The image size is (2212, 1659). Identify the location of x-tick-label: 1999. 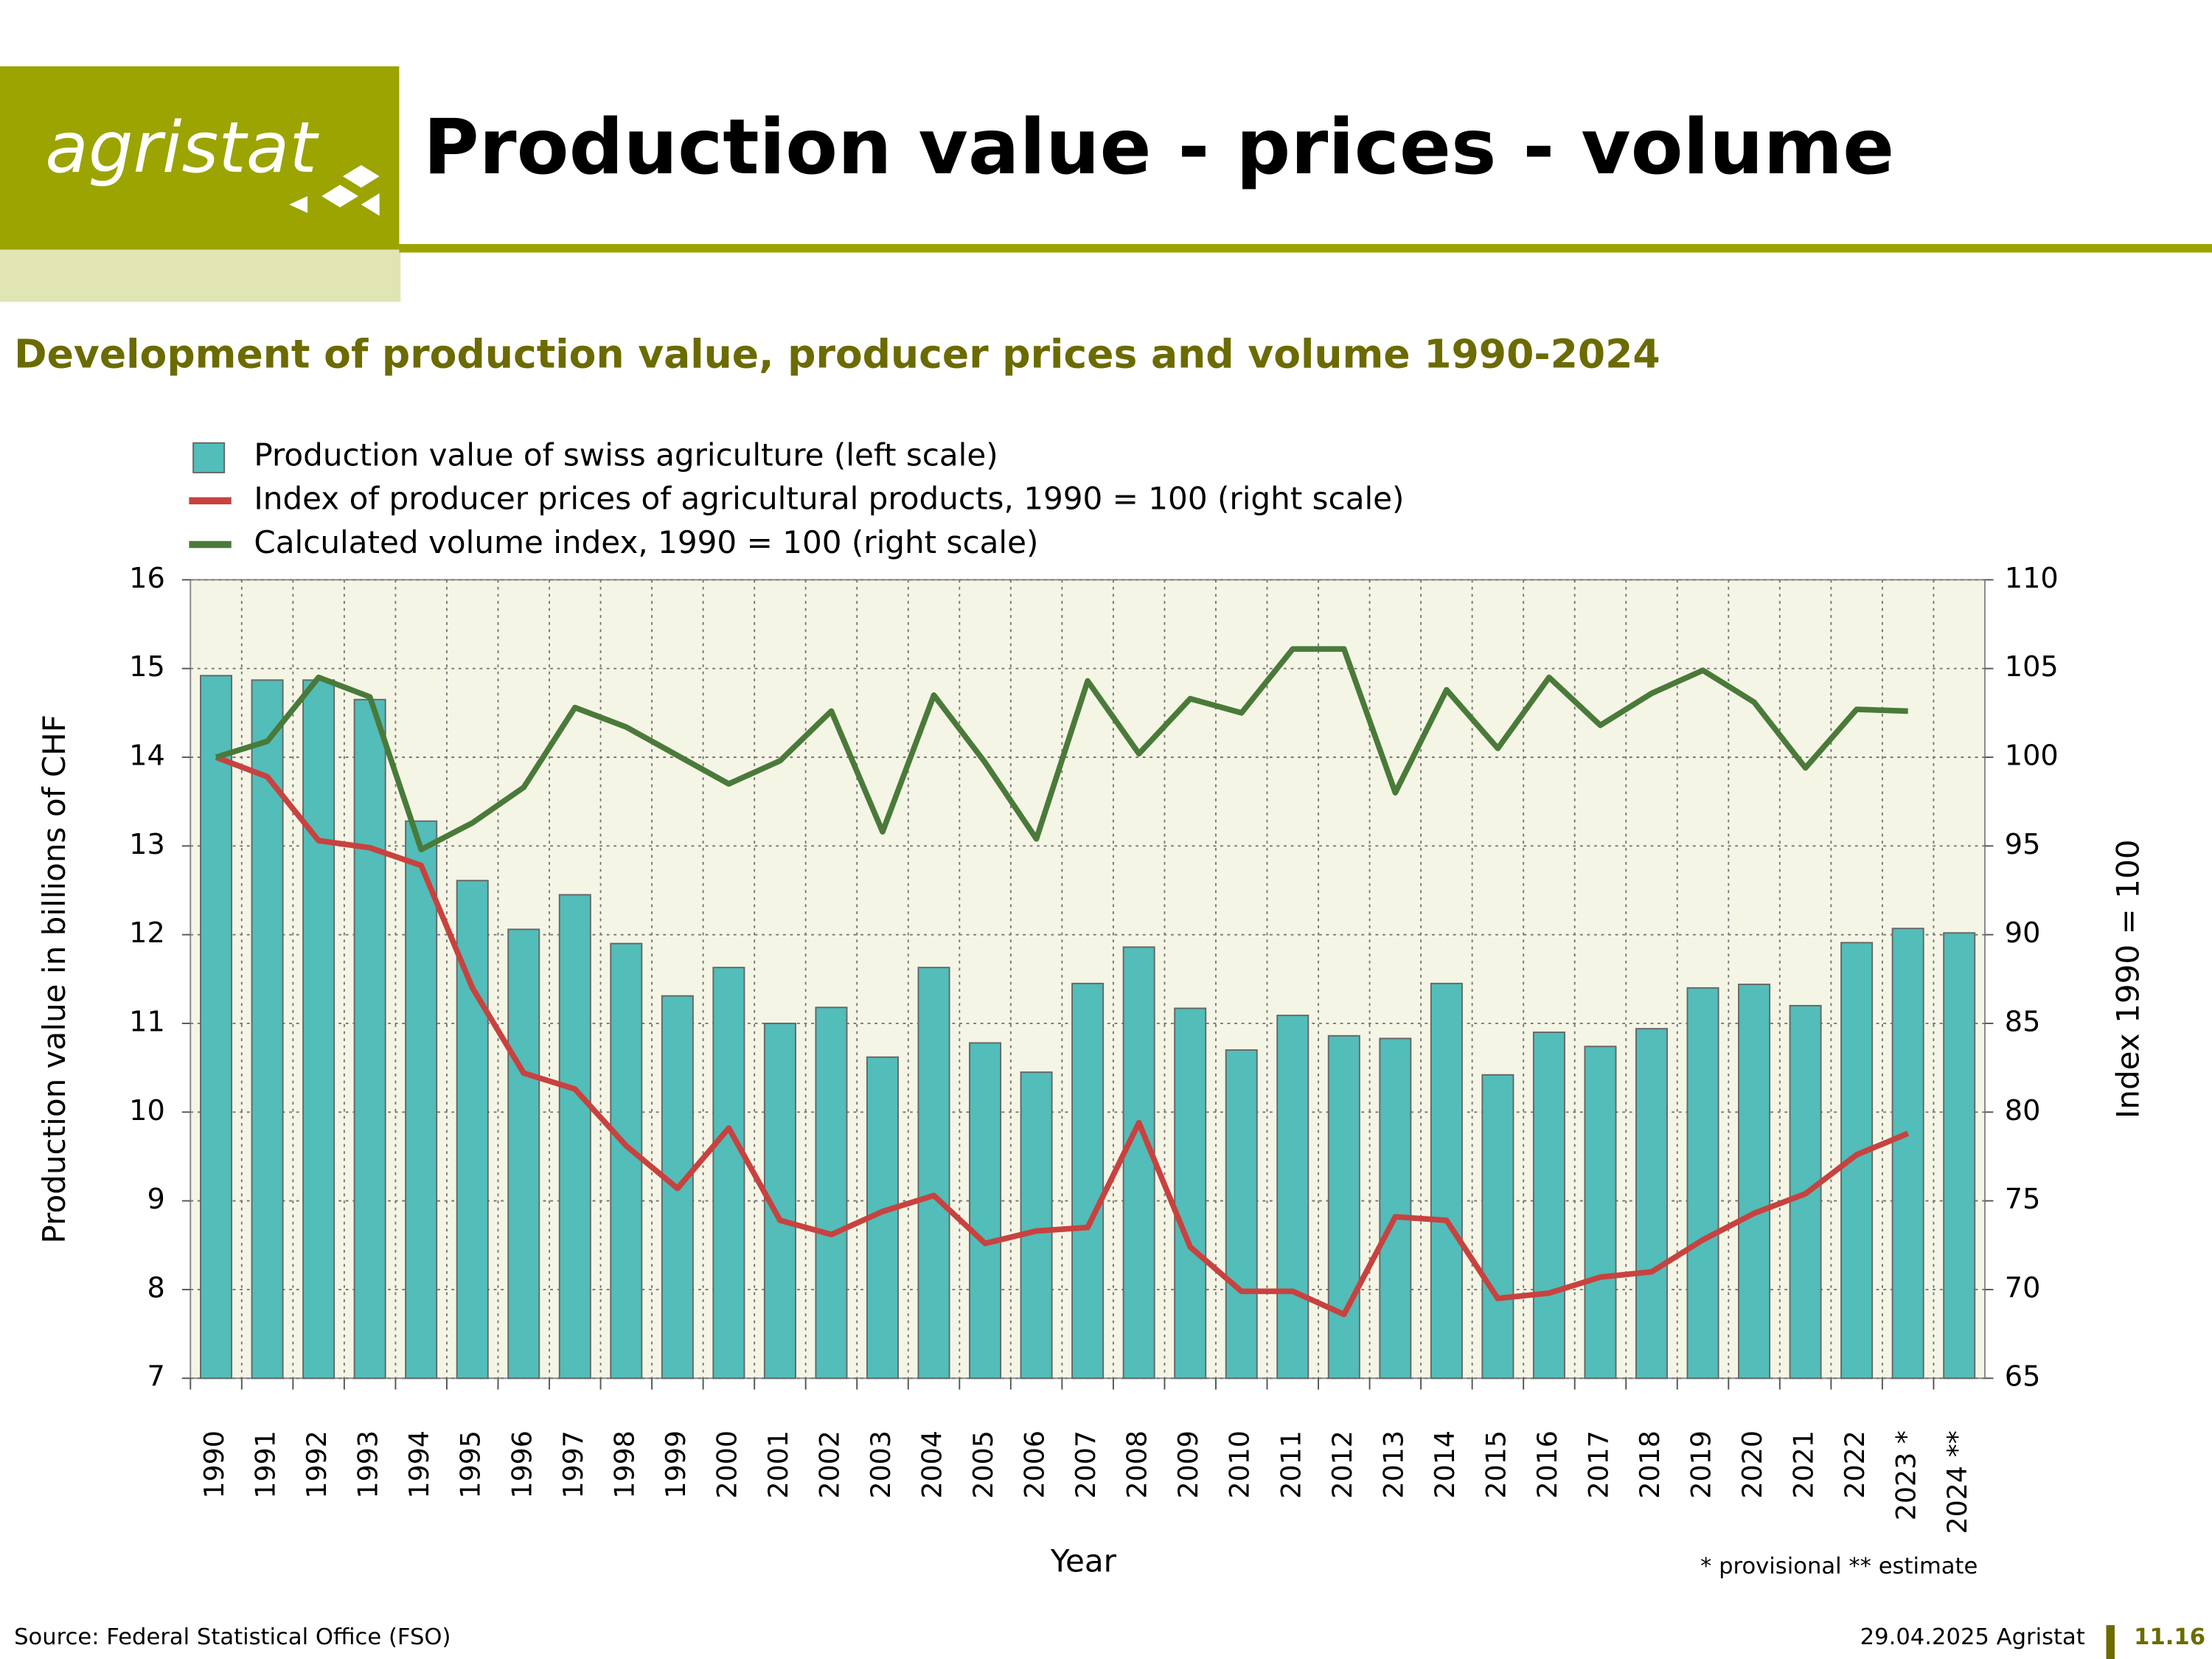
(676, 1464).